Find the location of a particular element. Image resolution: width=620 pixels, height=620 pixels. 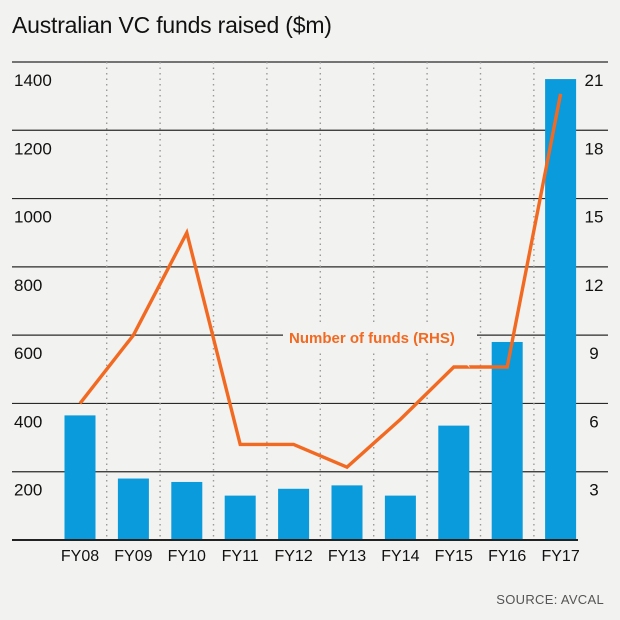

left-tick-label: 200 is located at coordinates (28, 490).